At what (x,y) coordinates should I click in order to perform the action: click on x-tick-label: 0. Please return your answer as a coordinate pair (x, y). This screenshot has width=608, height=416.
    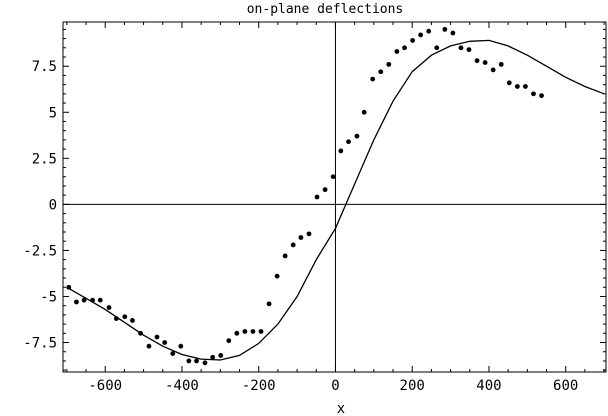
    Looking at the image, I should click on (335, 386).